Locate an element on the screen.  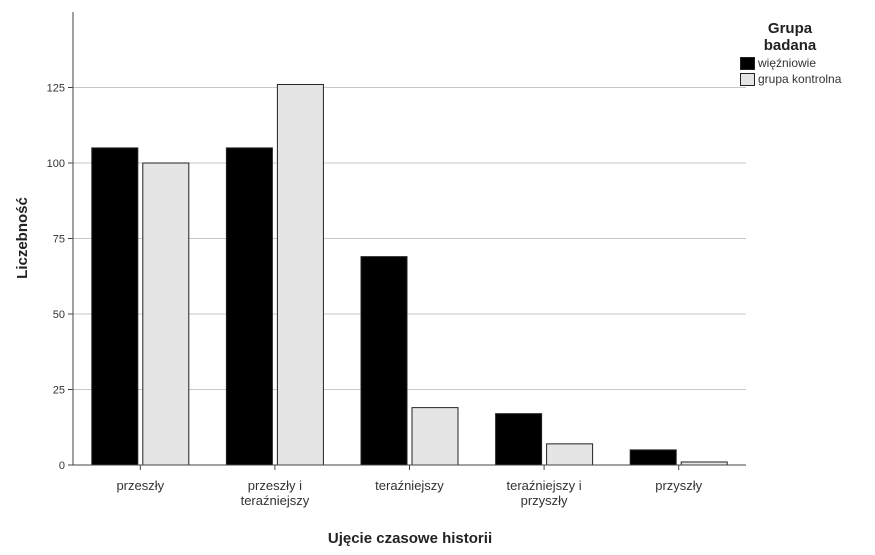
legend-item-series-1: więźniowie is located at coordinates (805, 63).